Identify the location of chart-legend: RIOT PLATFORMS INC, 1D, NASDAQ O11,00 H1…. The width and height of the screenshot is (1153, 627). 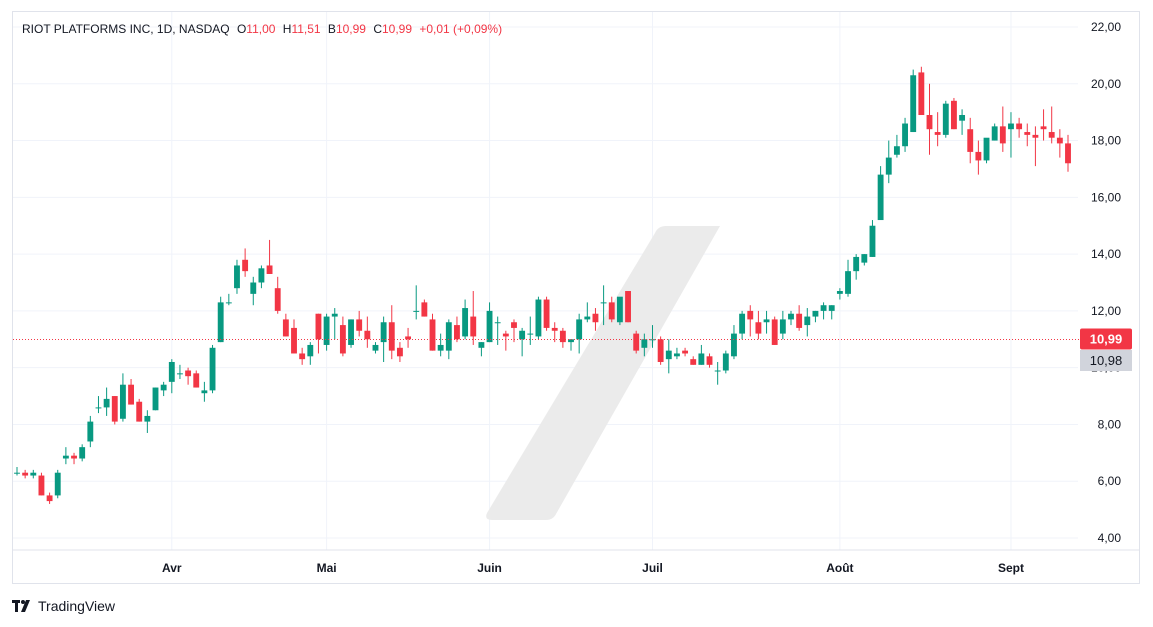
(262, 29).